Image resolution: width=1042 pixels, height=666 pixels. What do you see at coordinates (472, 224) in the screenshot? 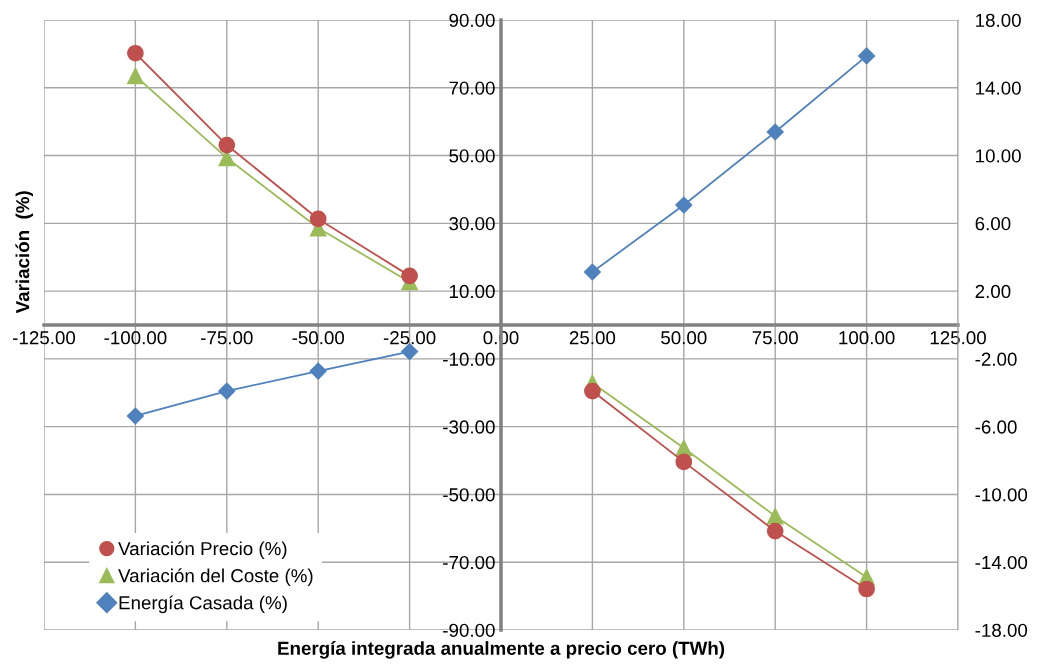
I see `y-tick-label: 30.00` at bounding box center [472, 224].